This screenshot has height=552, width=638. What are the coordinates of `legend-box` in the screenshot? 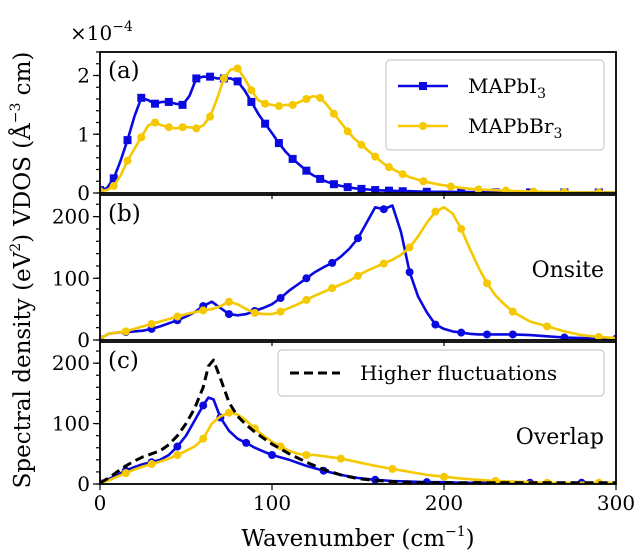 It's located at (441, 373).